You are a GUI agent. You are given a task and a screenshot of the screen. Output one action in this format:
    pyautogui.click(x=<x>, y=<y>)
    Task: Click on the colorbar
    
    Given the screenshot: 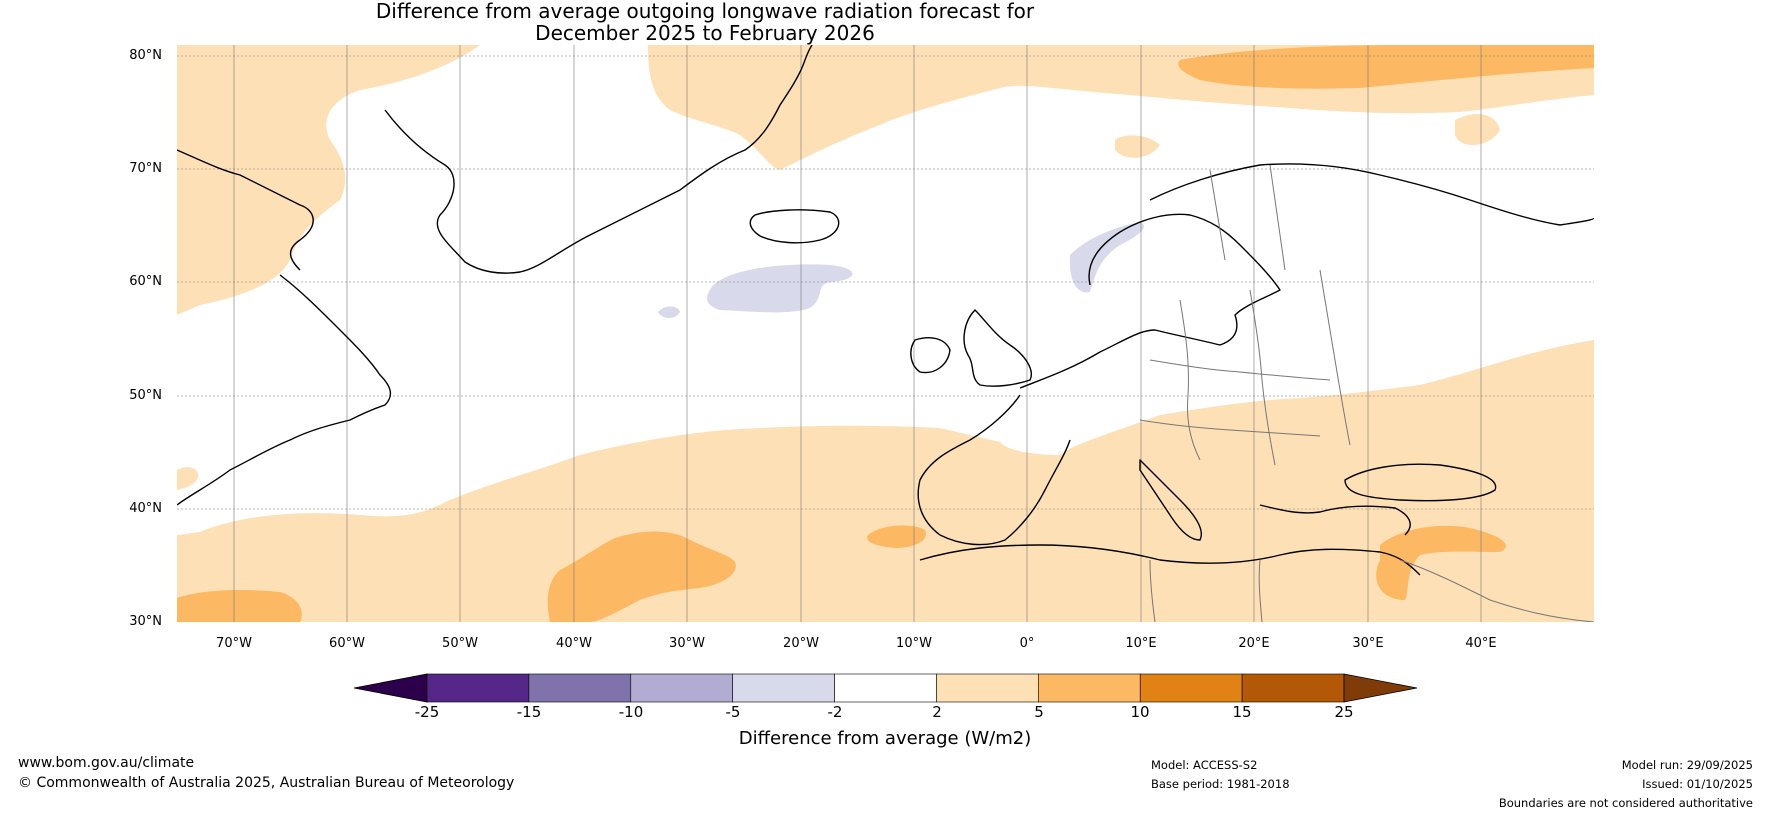 What is the action you would take?
    pyautogui.click(x=885, y=688)
    